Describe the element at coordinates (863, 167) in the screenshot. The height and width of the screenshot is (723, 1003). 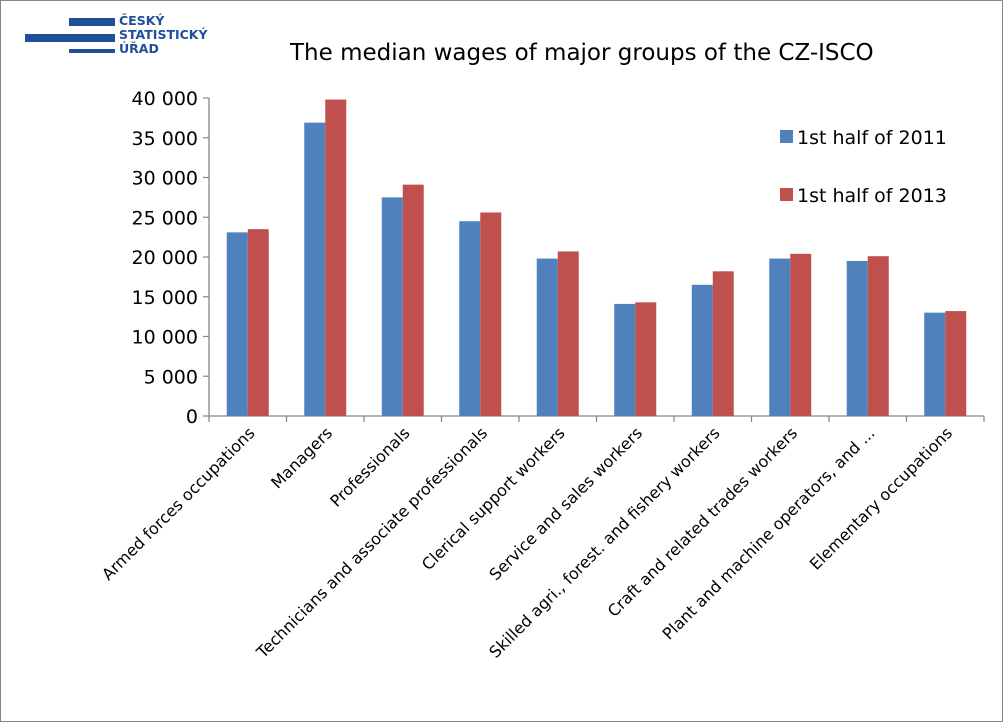
I see `legend: 1st half of 2011 1st half of 2013` at that location.